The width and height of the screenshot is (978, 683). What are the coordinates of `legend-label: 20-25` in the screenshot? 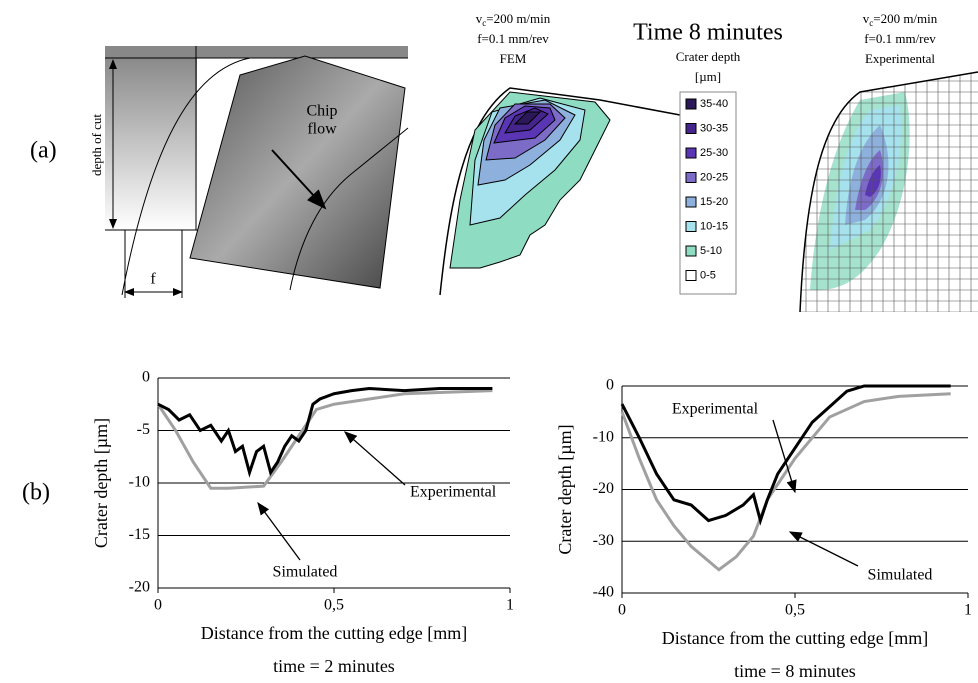 It's located at (714, 177).